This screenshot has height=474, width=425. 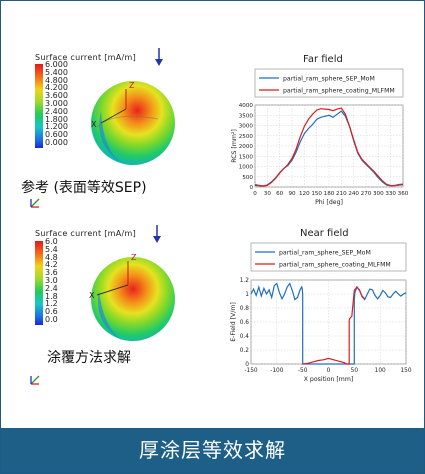 What do you see at coordinates (280, 194) in the screenshot?
I see `x-tick-label: 60` at bounding box center [280, 194].